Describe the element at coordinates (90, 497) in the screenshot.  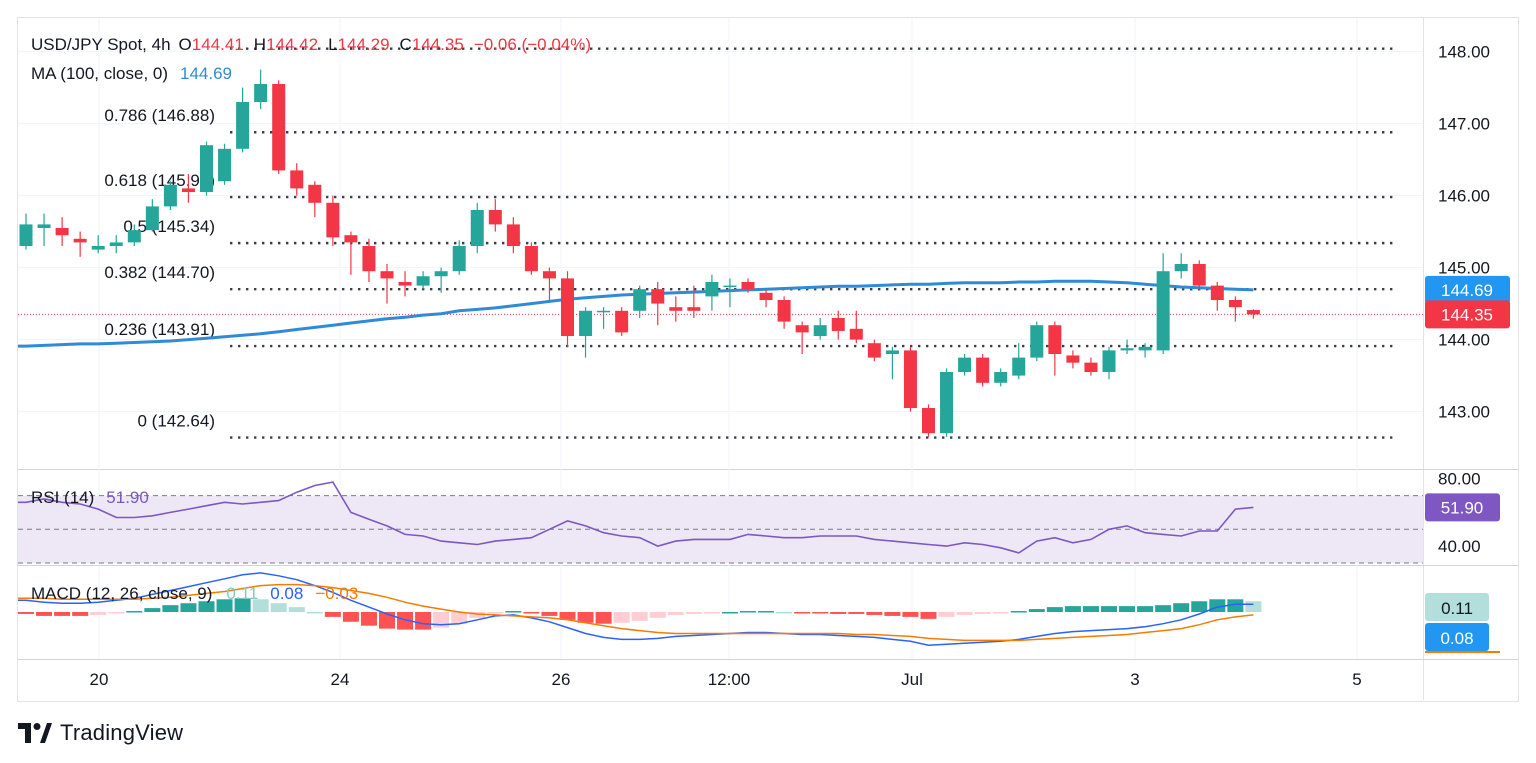
I see `rsi-legend: RSI (14) 51.90` at that location.